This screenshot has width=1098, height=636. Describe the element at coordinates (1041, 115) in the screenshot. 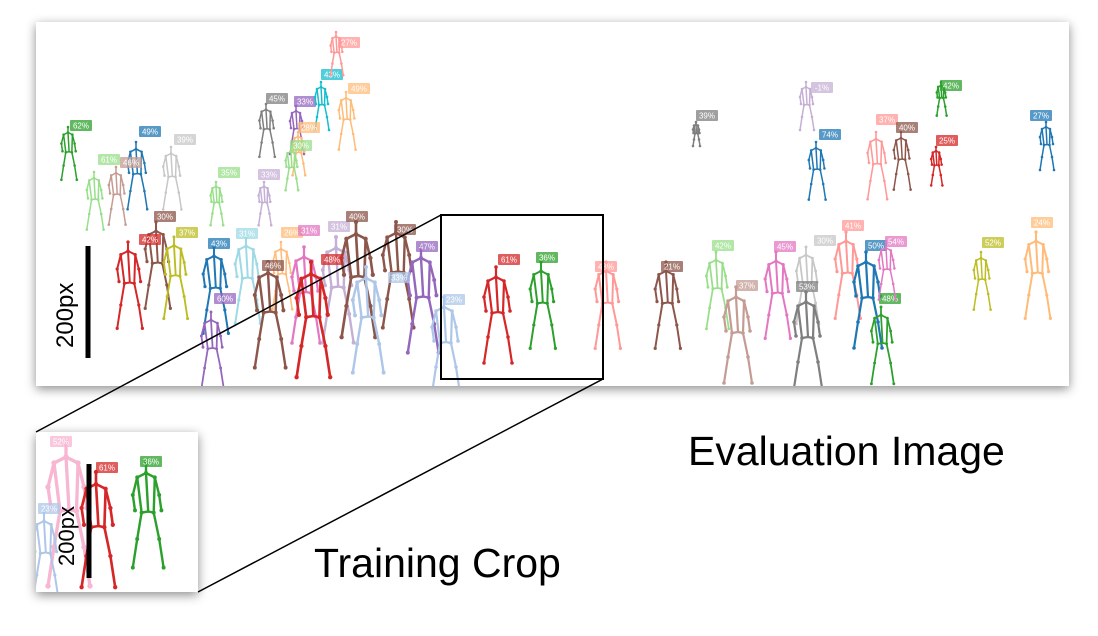

I see `confidence-tag: 27%` at that location.